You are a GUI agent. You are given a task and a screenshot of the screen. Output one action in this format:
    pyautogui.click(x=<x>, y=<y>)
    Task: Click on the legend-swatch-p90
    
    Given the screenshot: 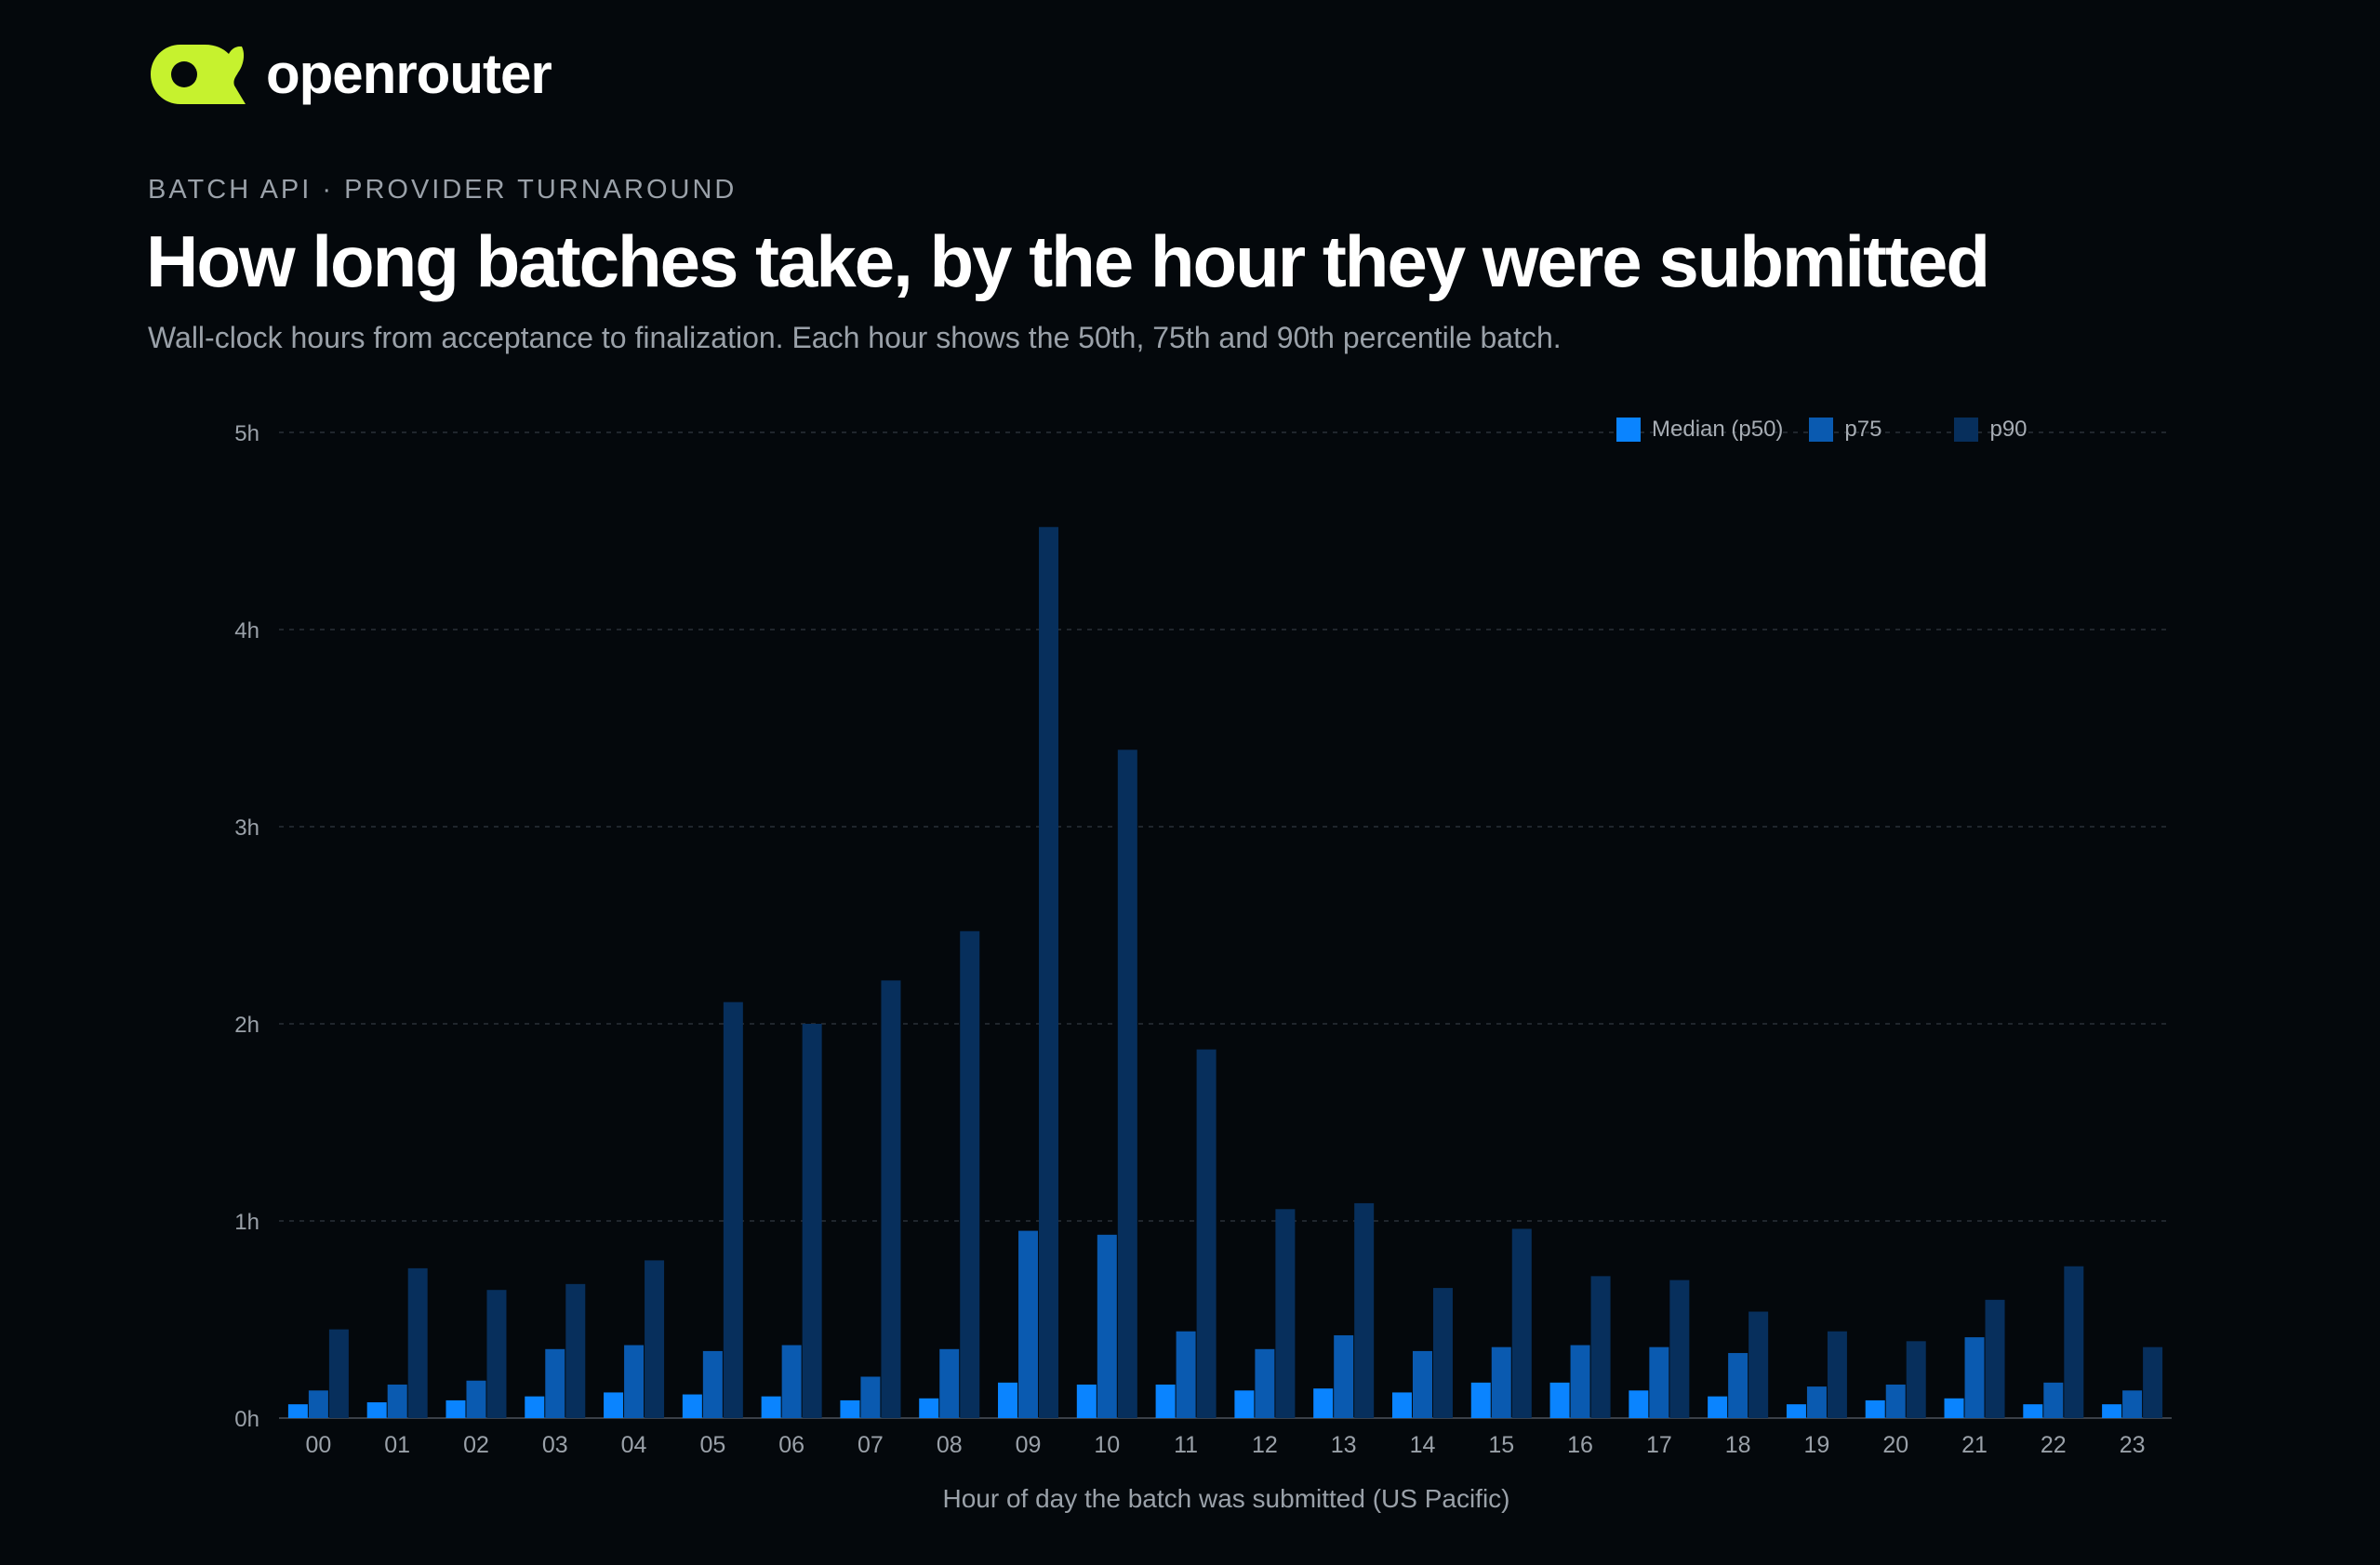 What is the action you would take?
    pyautogui.click(x=1966, y=430)
    